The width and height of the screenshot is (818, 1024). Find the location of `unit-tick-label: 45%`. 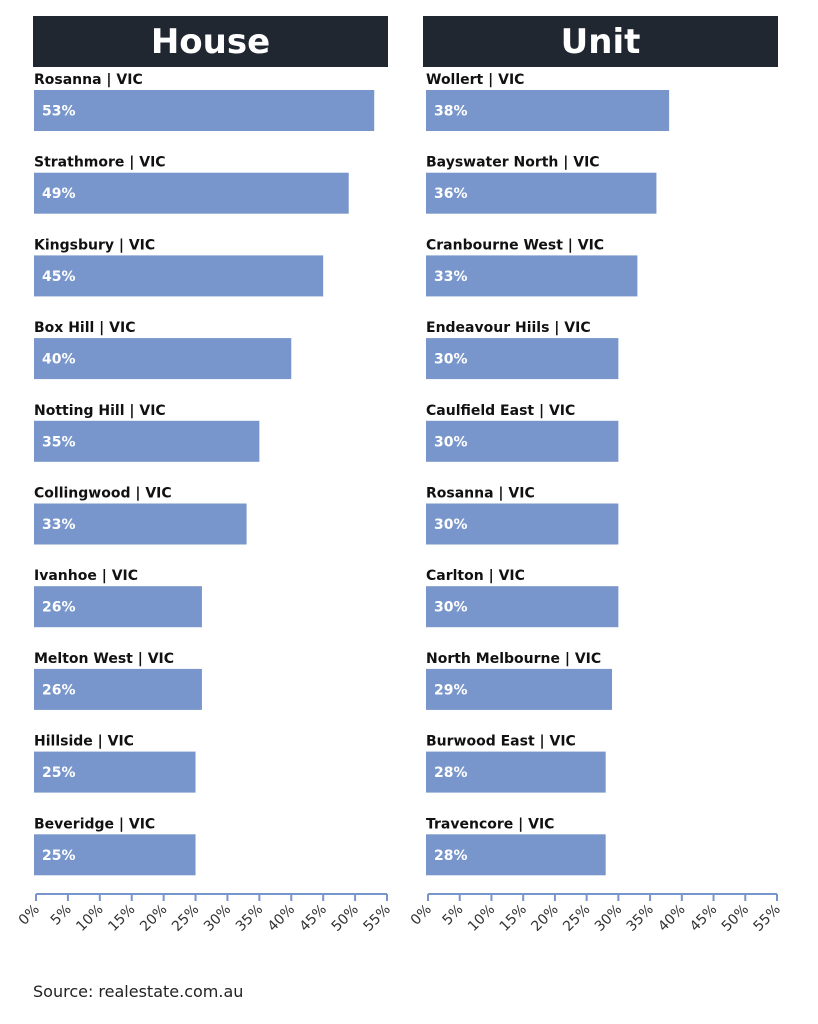

unit-tick-label: 45% is located at coordinates (703, 918).